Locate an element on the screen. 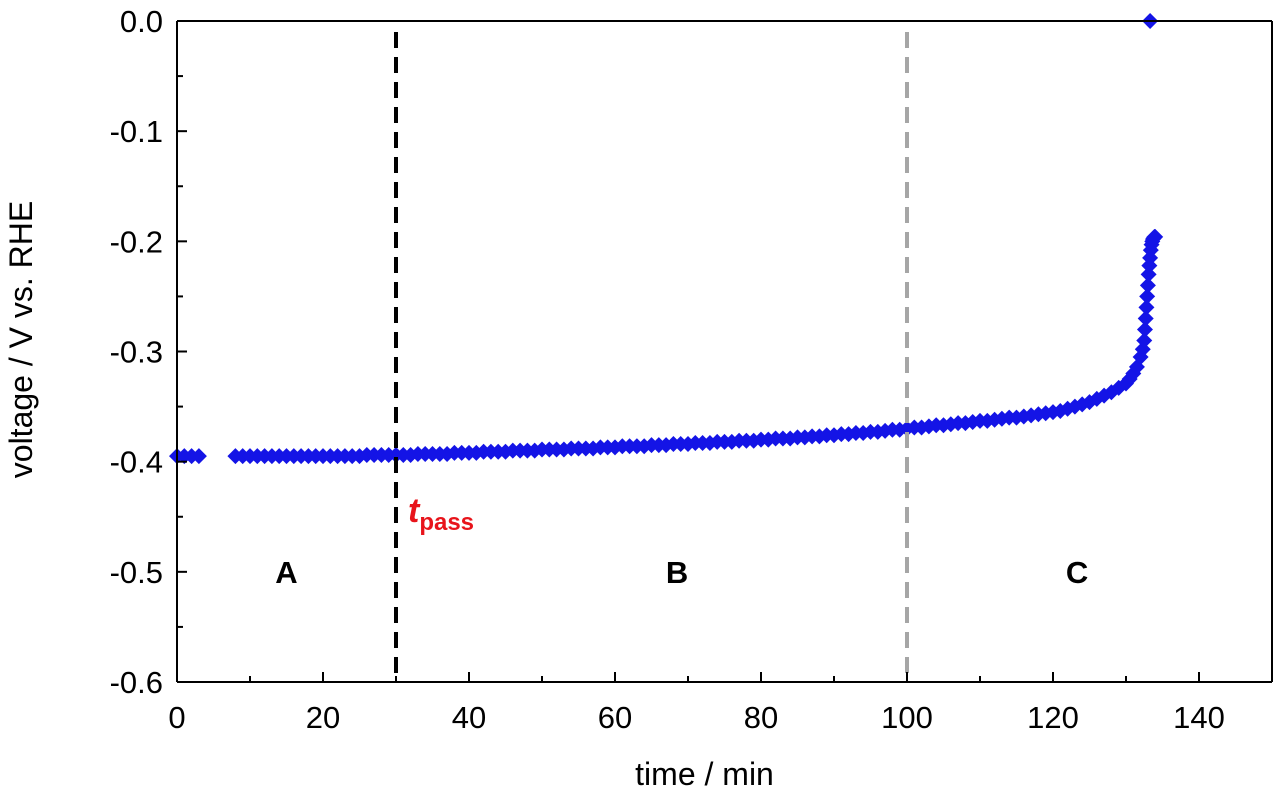  y-tick-label: -0.5 is located at coordinates (136, 572).